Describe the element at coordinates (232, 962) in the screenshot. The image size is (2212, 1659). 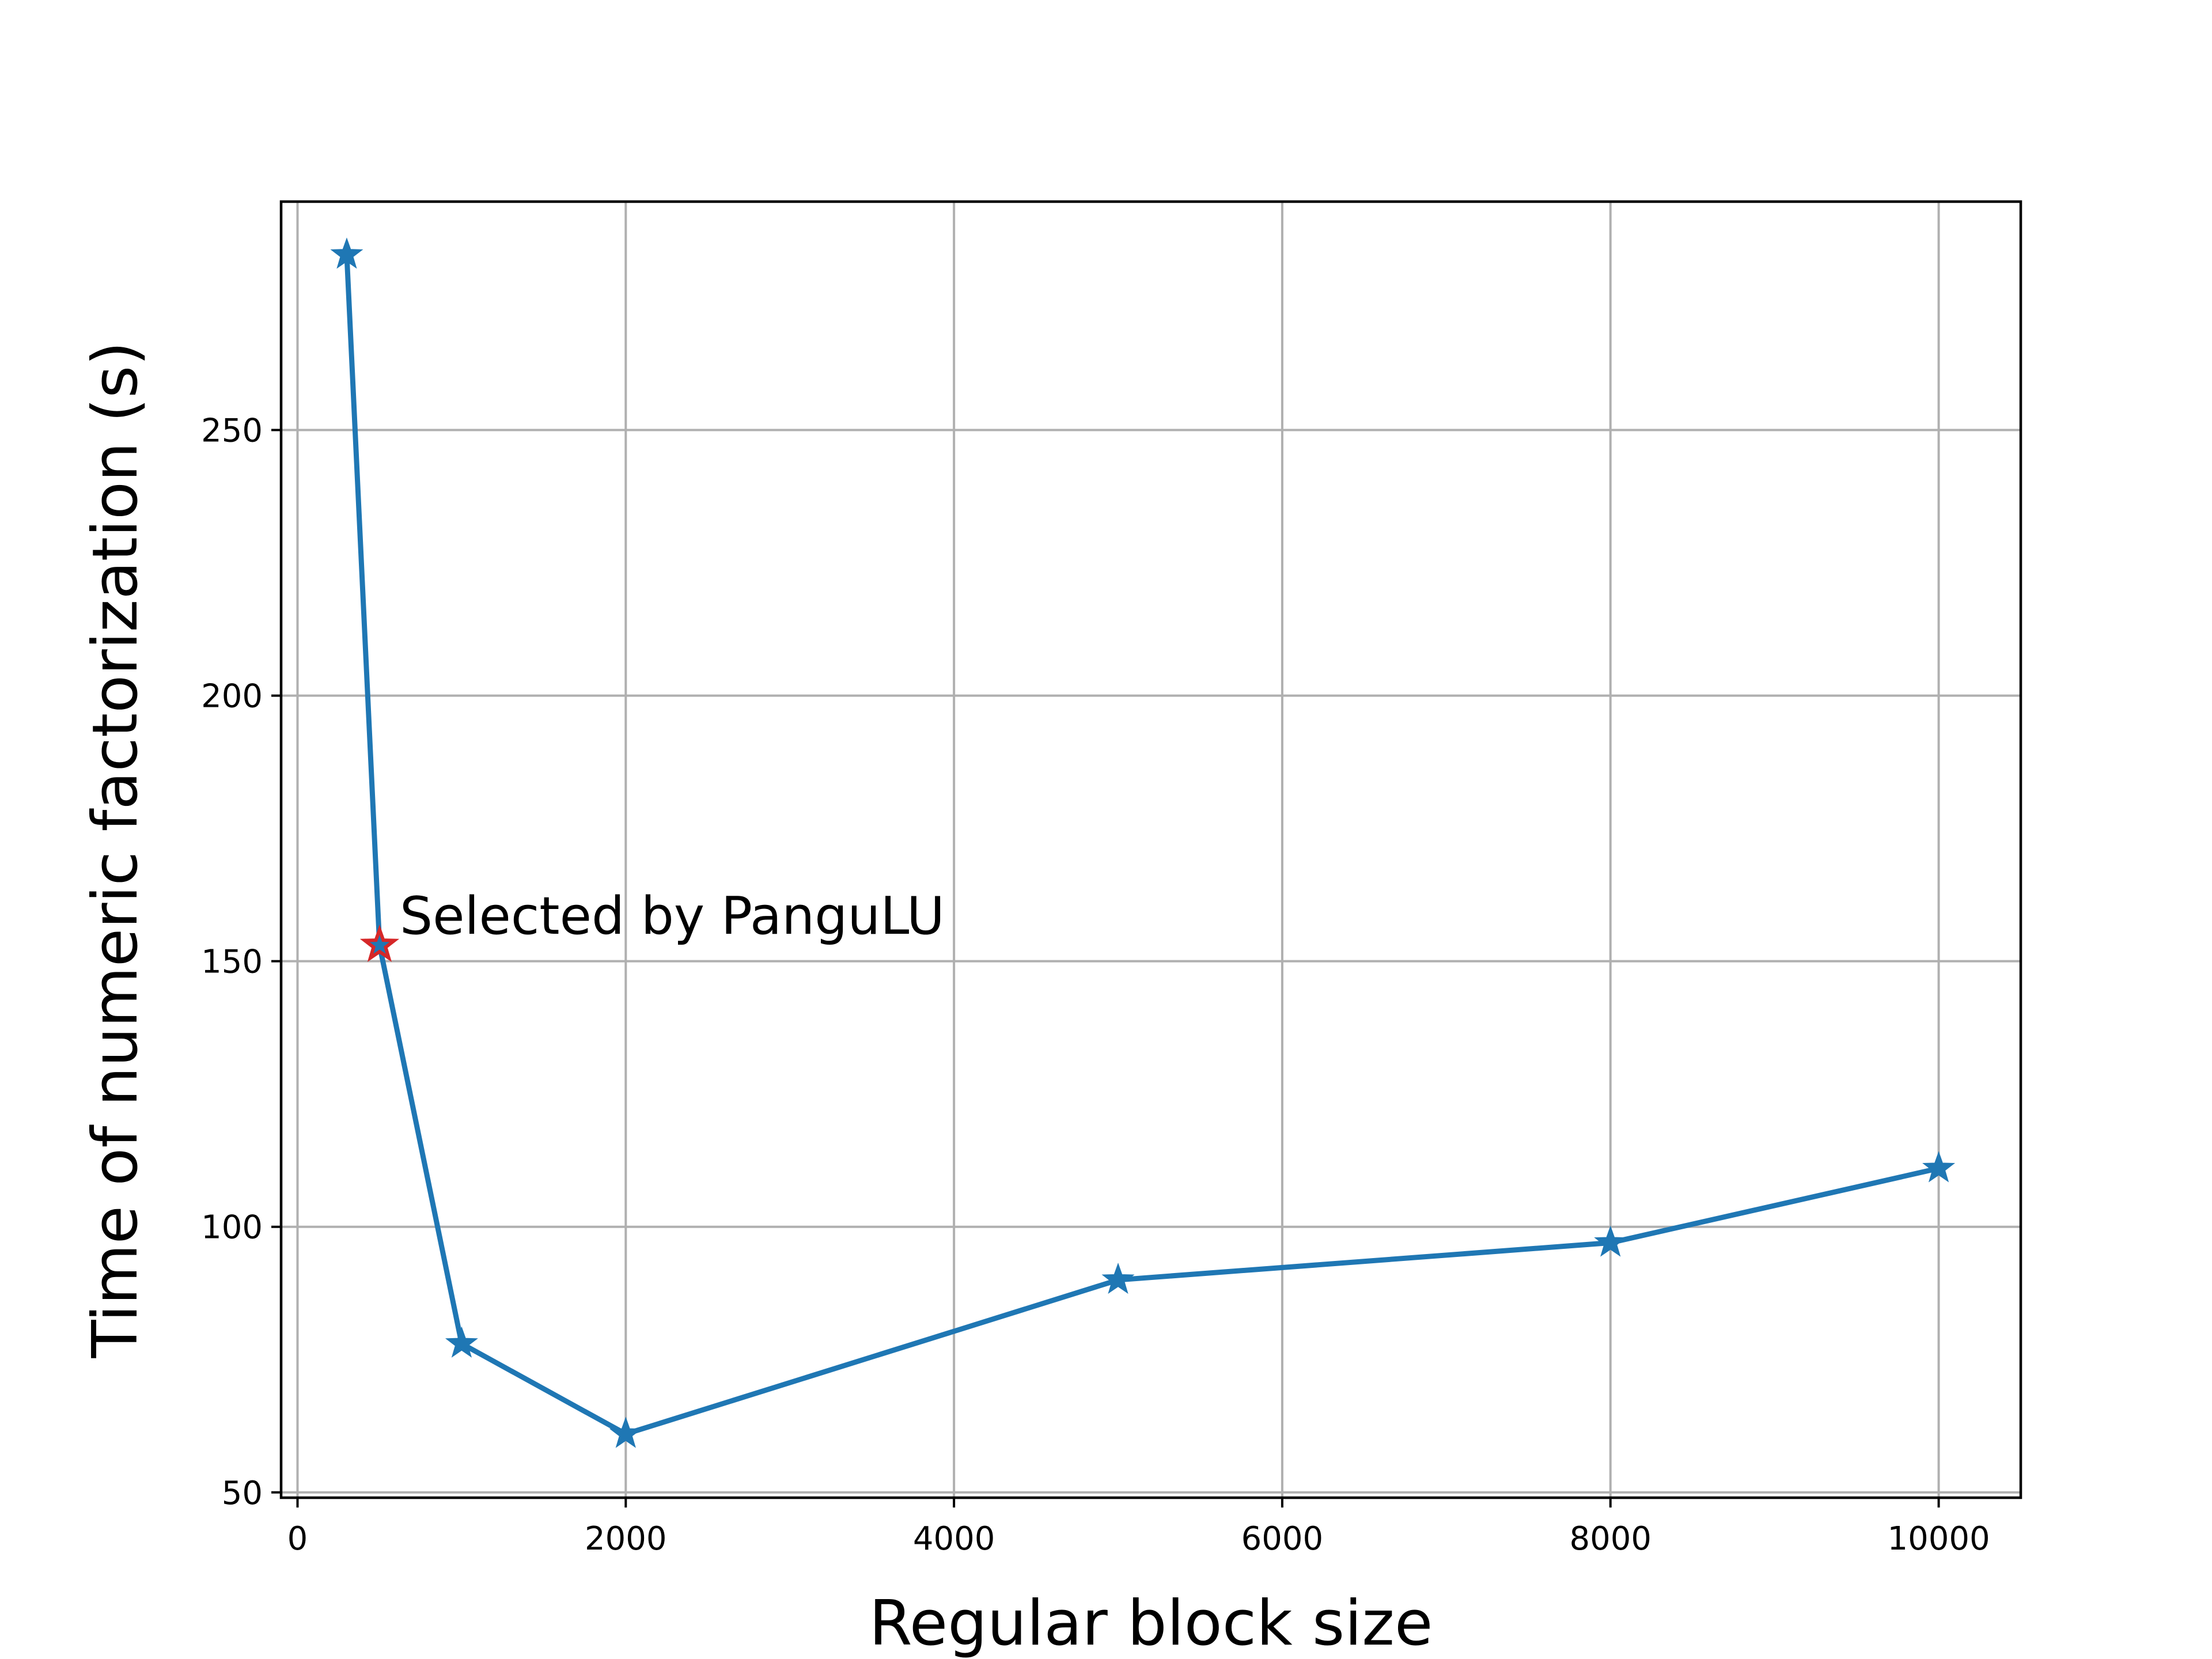
I see `y-tick-label: 150` at that location.